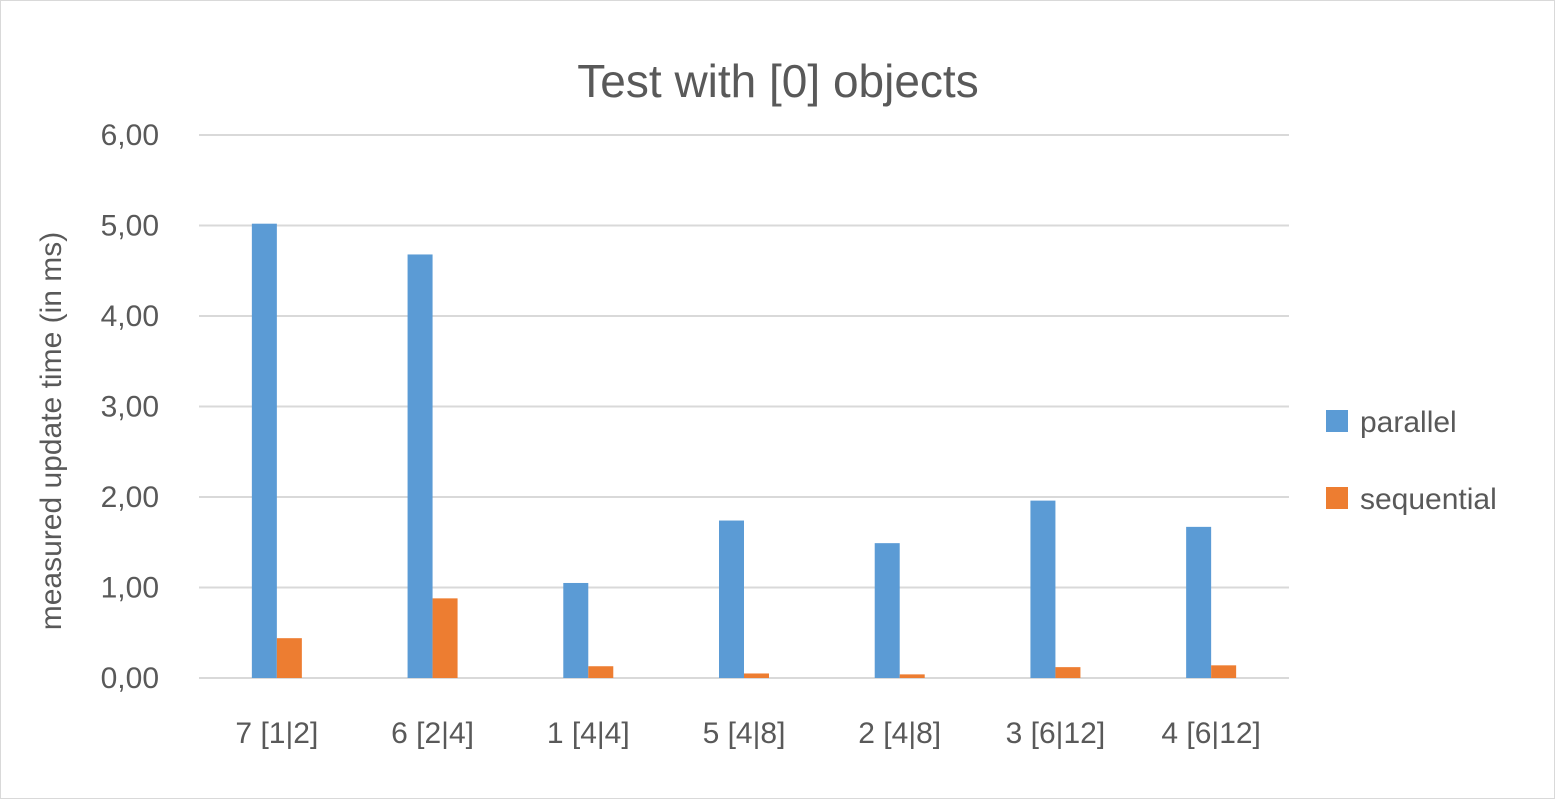 This screenshot has width=1555, height=803. Describe the element at coordinates (899, 733) in the screenshot. I see `x-tick-label: 2 [4|8]` at that location.